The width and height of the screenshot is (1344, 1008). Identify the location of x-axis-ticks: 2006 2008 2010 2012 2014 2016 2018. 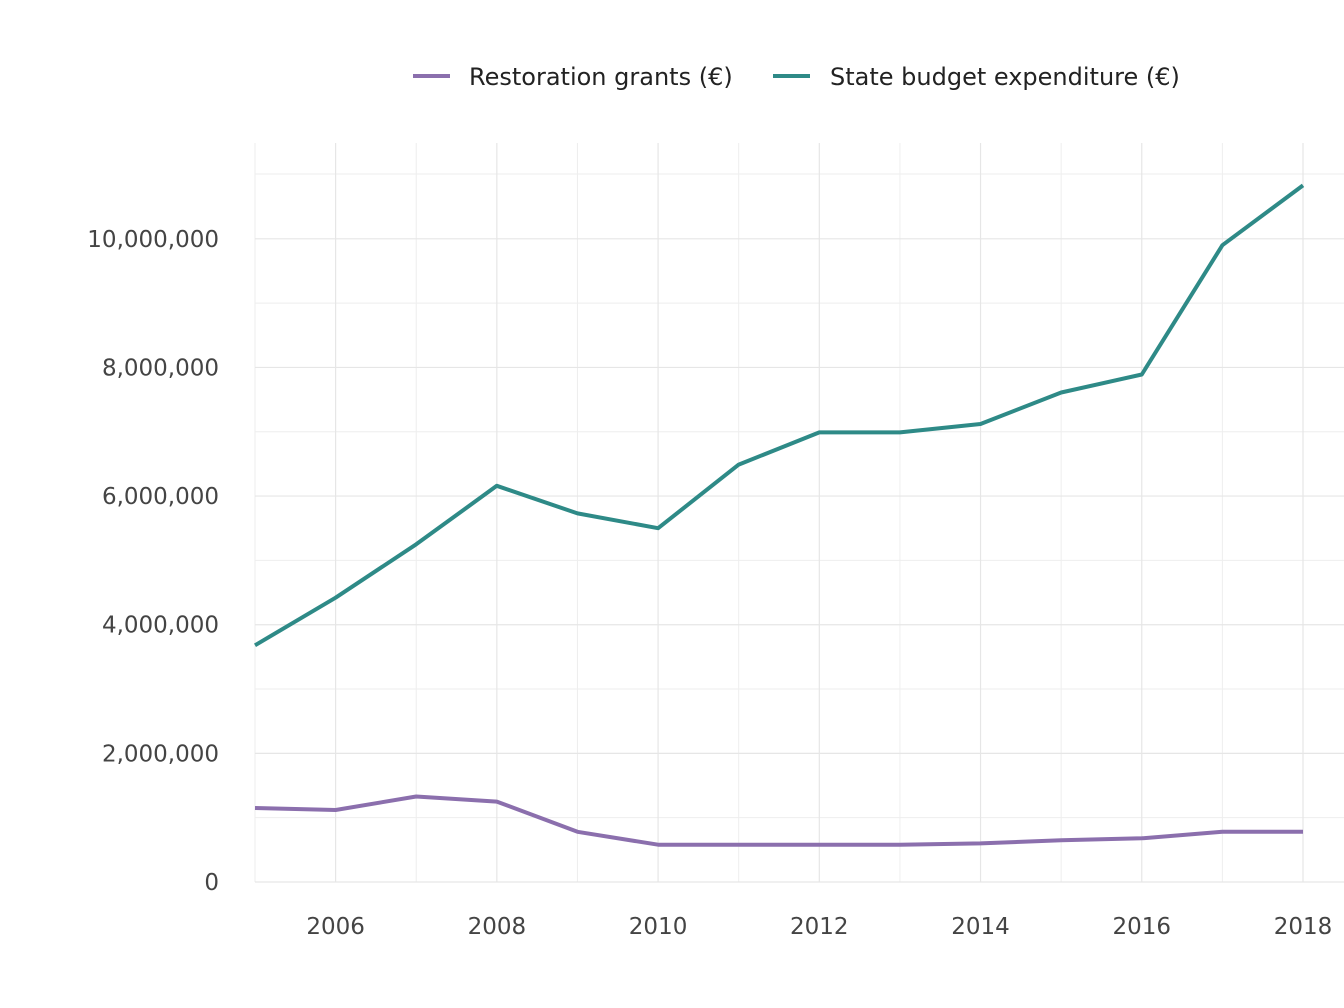
(819, 927).